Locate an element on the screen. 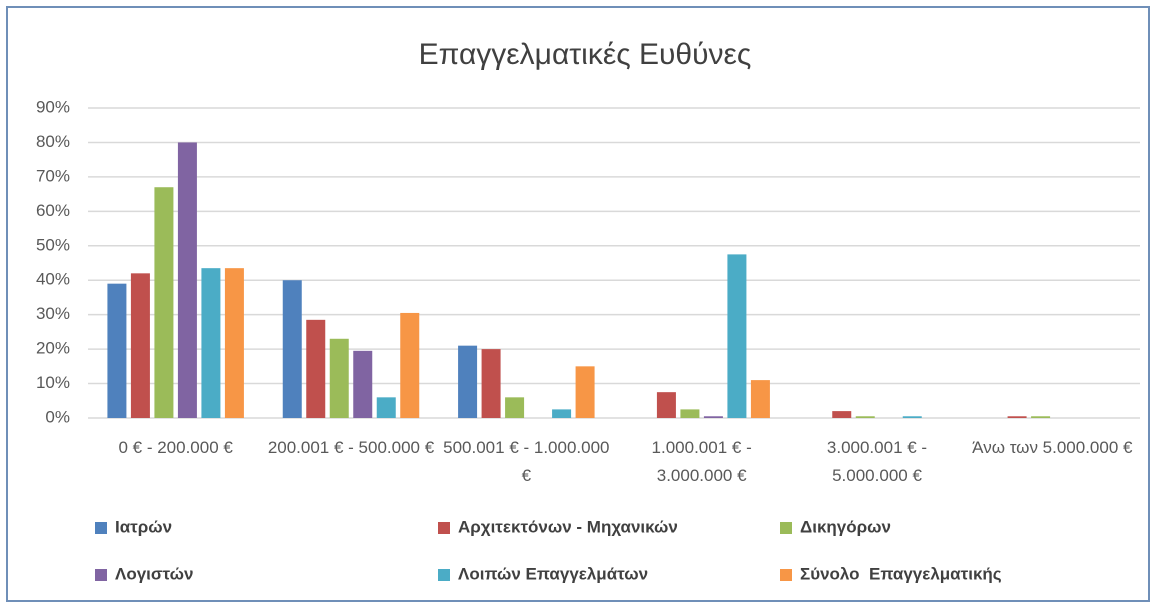 The height and width of the screenshot is (606, 1158). y-tick-label: 10% is located at coordinates (53, 382).